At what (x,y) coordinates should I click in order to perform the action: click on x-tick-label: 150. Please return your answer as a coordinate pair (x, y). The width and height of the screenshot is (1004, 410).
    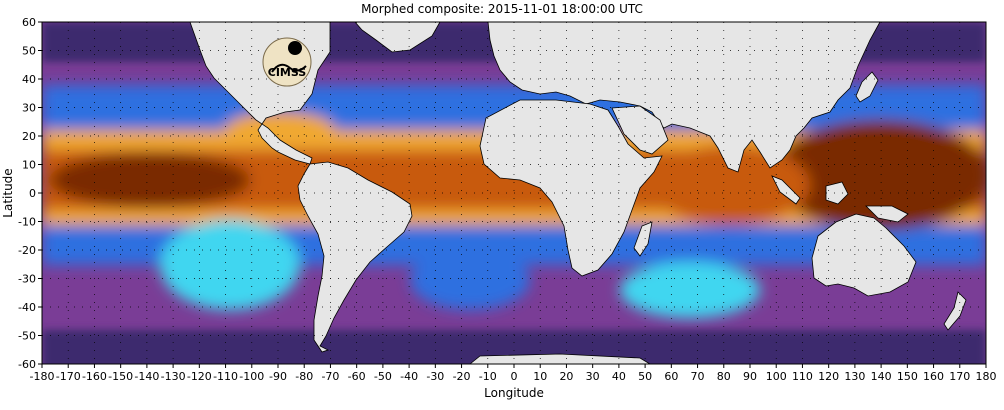
    Looking at the image, I should click on (907, 376).